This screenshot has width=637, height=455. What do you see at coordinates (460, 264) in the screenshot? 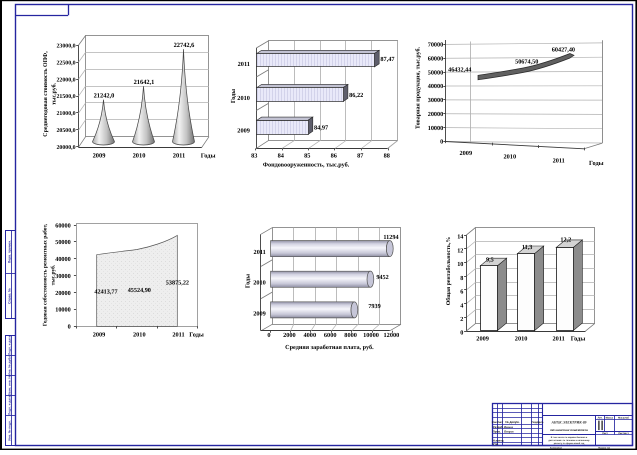
I see `svg-text: 10` at bounding box center [460, 264].